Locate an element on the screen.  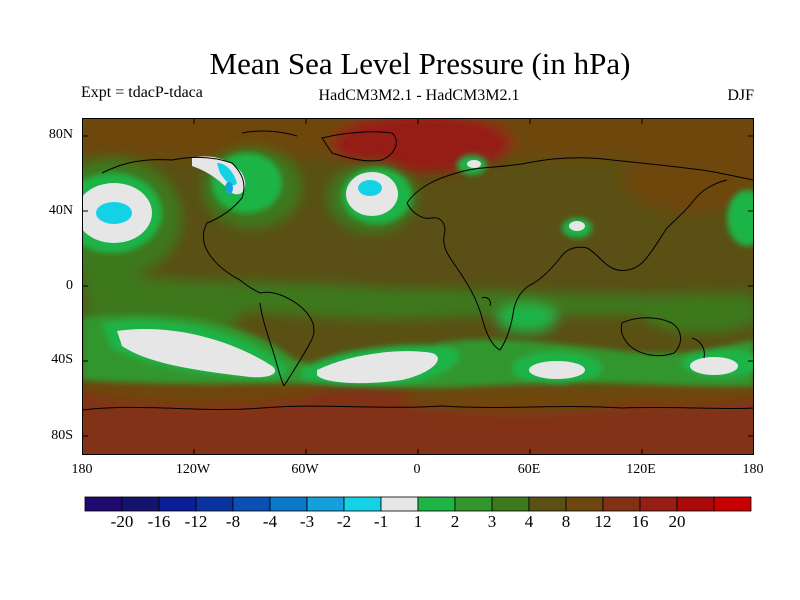
colorbar-label: -3 is located at coordinates (307, 521).